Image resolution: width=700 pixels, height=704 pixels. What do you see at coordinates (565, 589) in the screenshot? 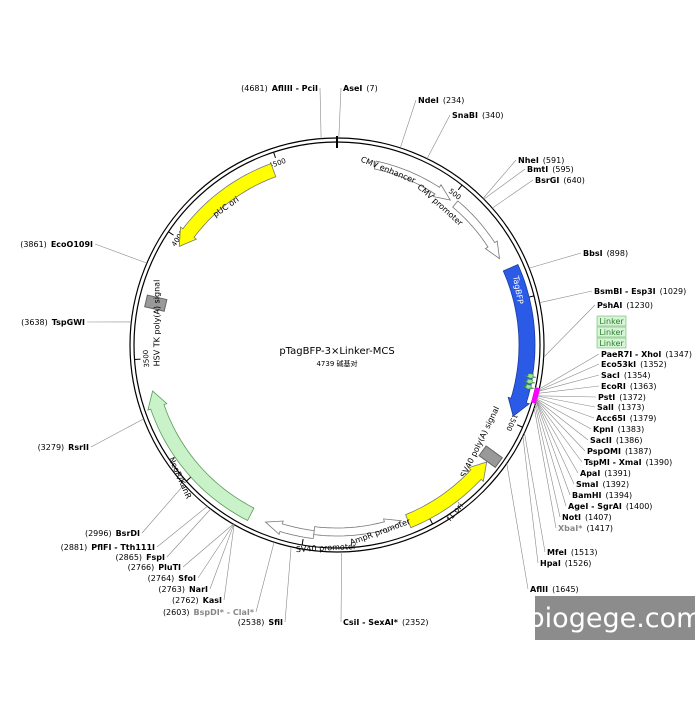
I see `enzyme-position: (1645)` at bounding box center [565, 589].